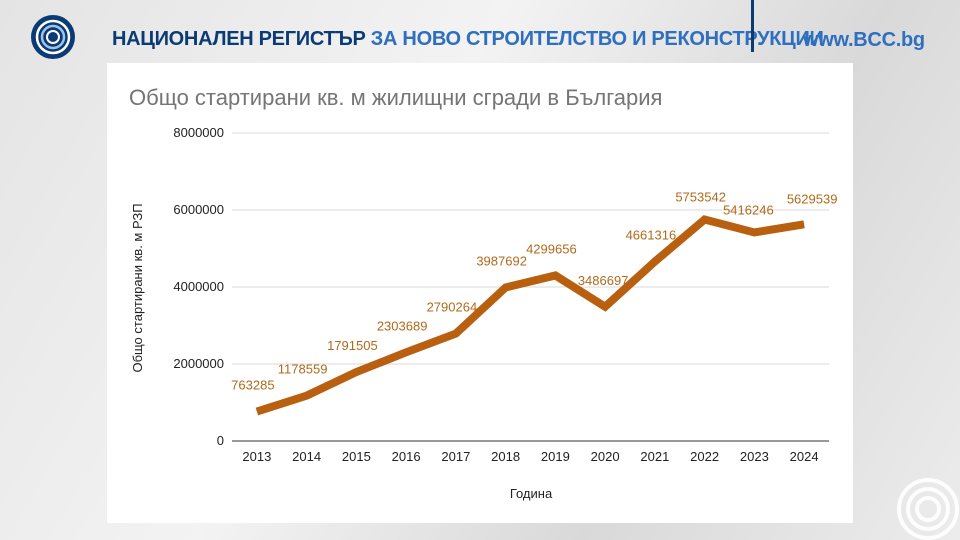  What do you see at coordinates (198, 363) in the screenshot?
I see `y-tick-label: 2000000` at bounding box center [198, 363].